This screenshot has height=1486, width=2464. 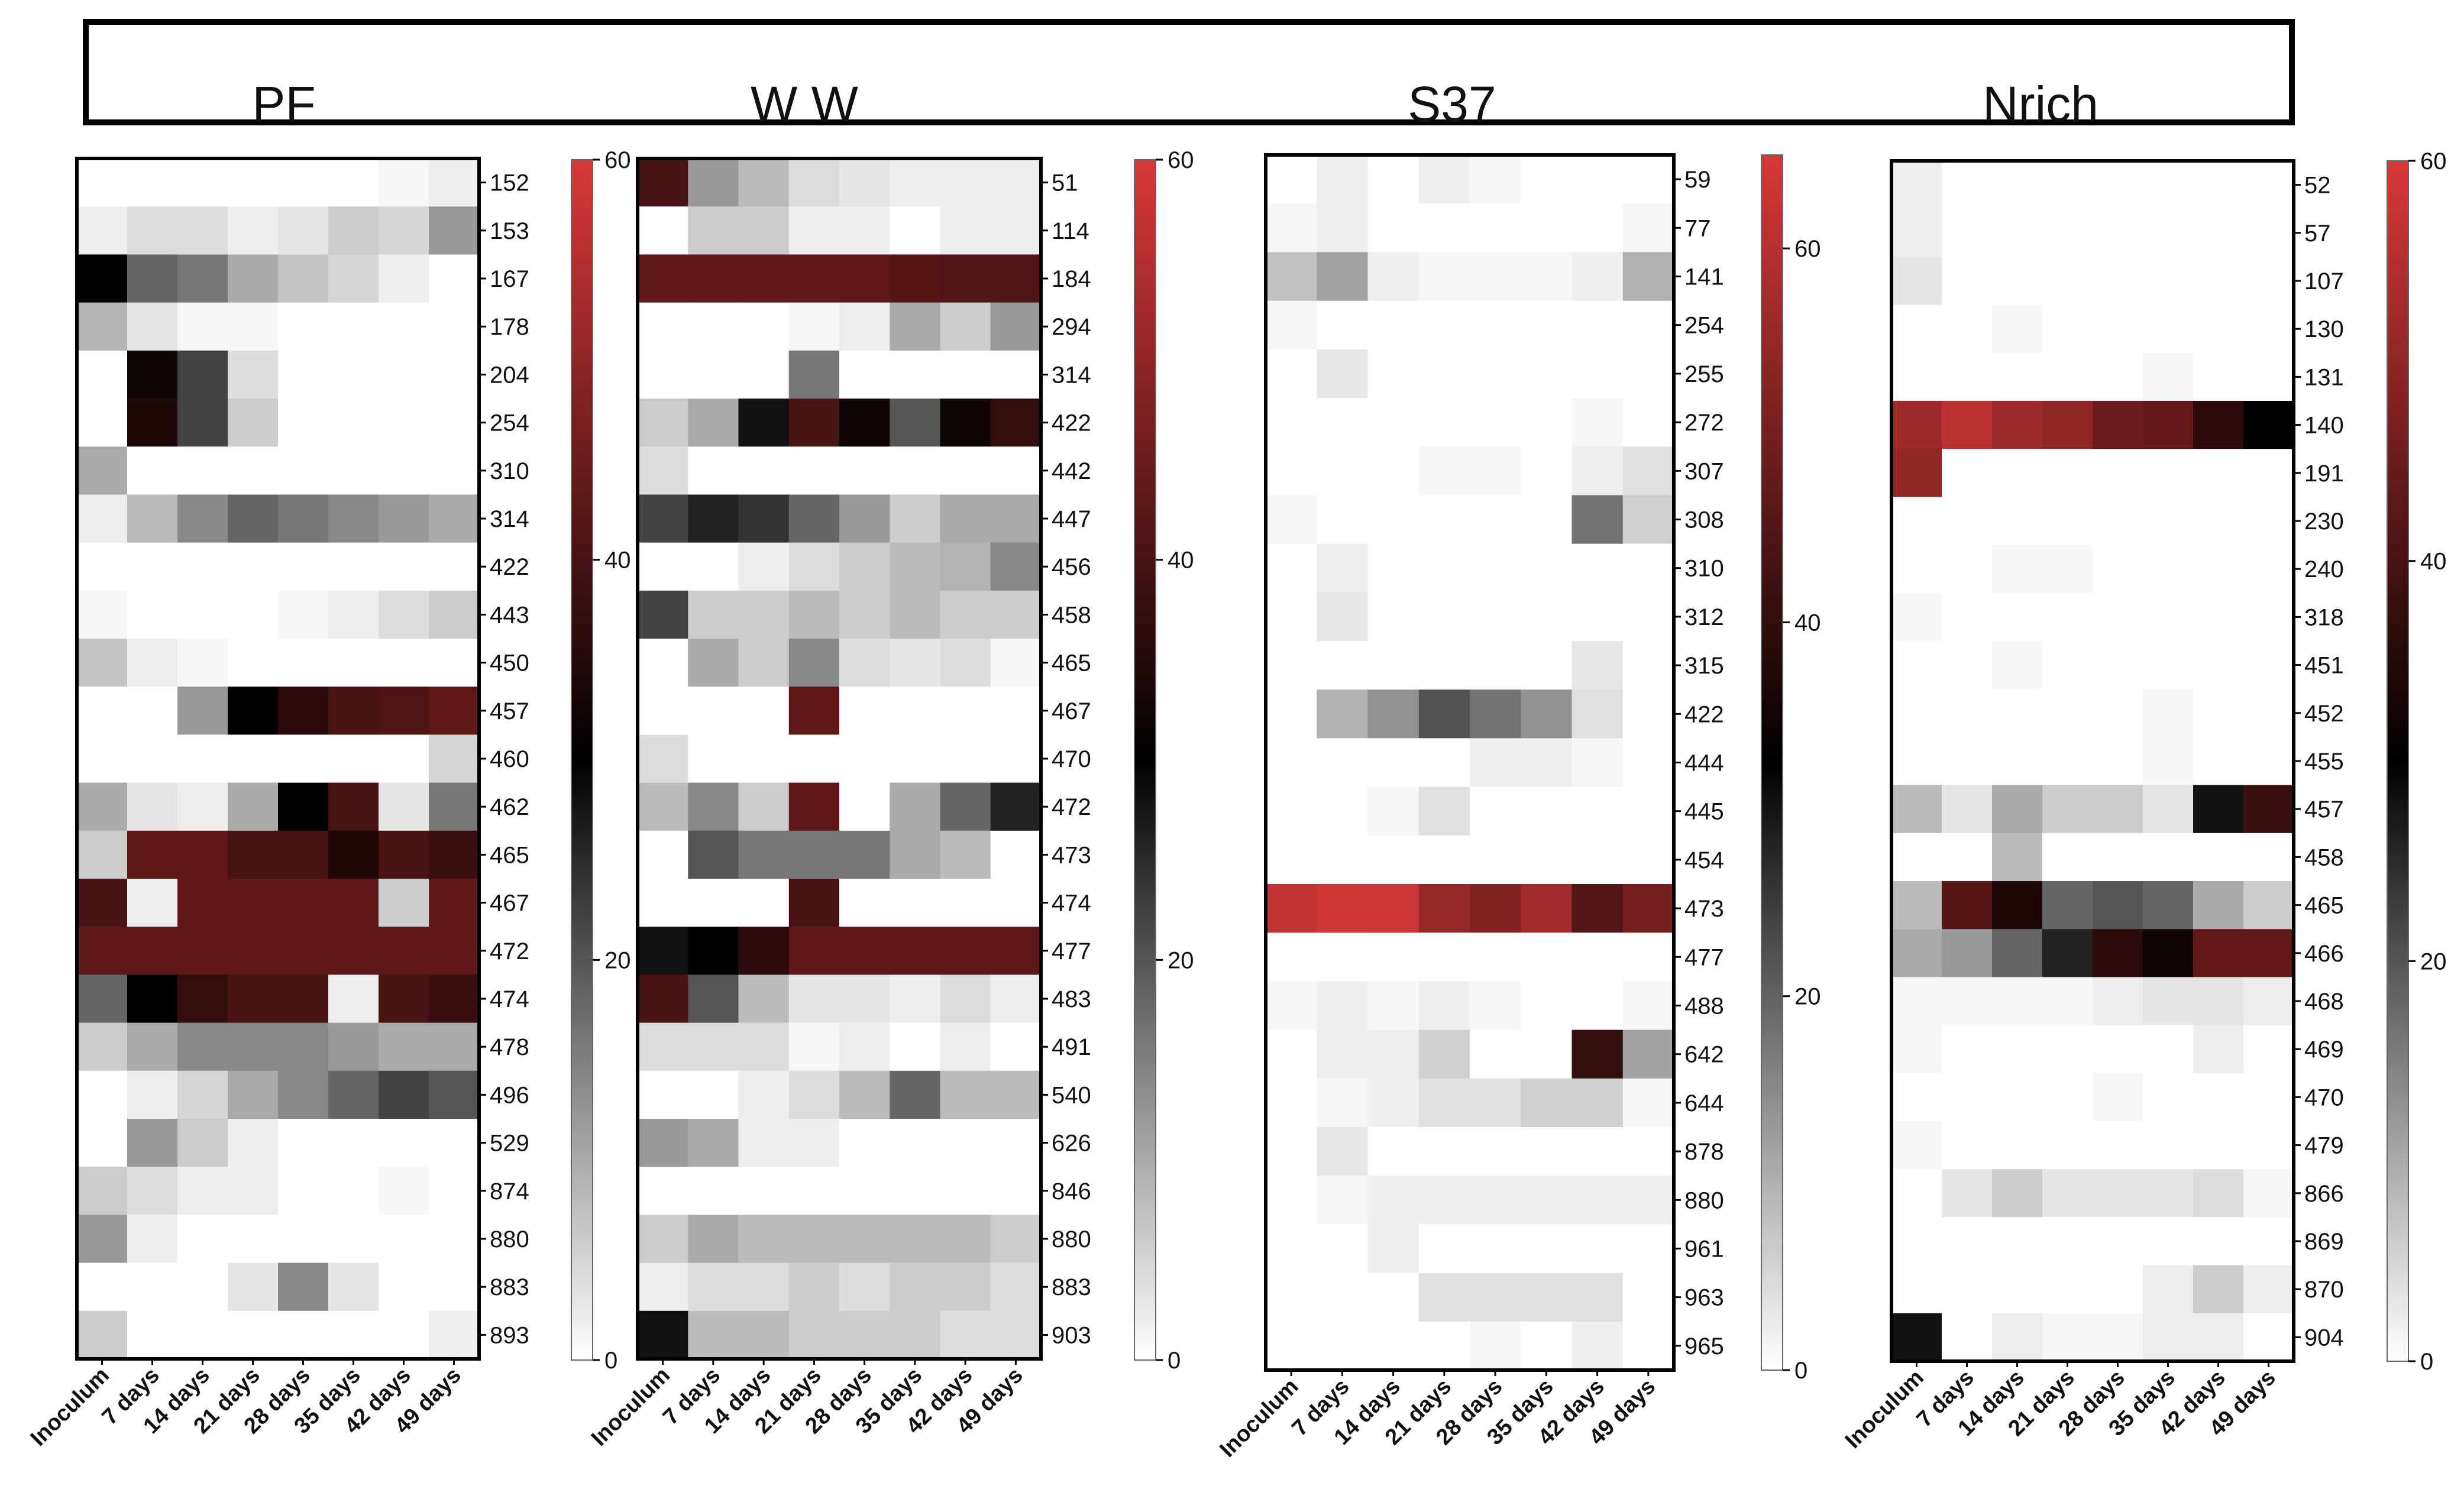 I want to click on row-label-s37-77: 77, so click(x=1697, y=228).